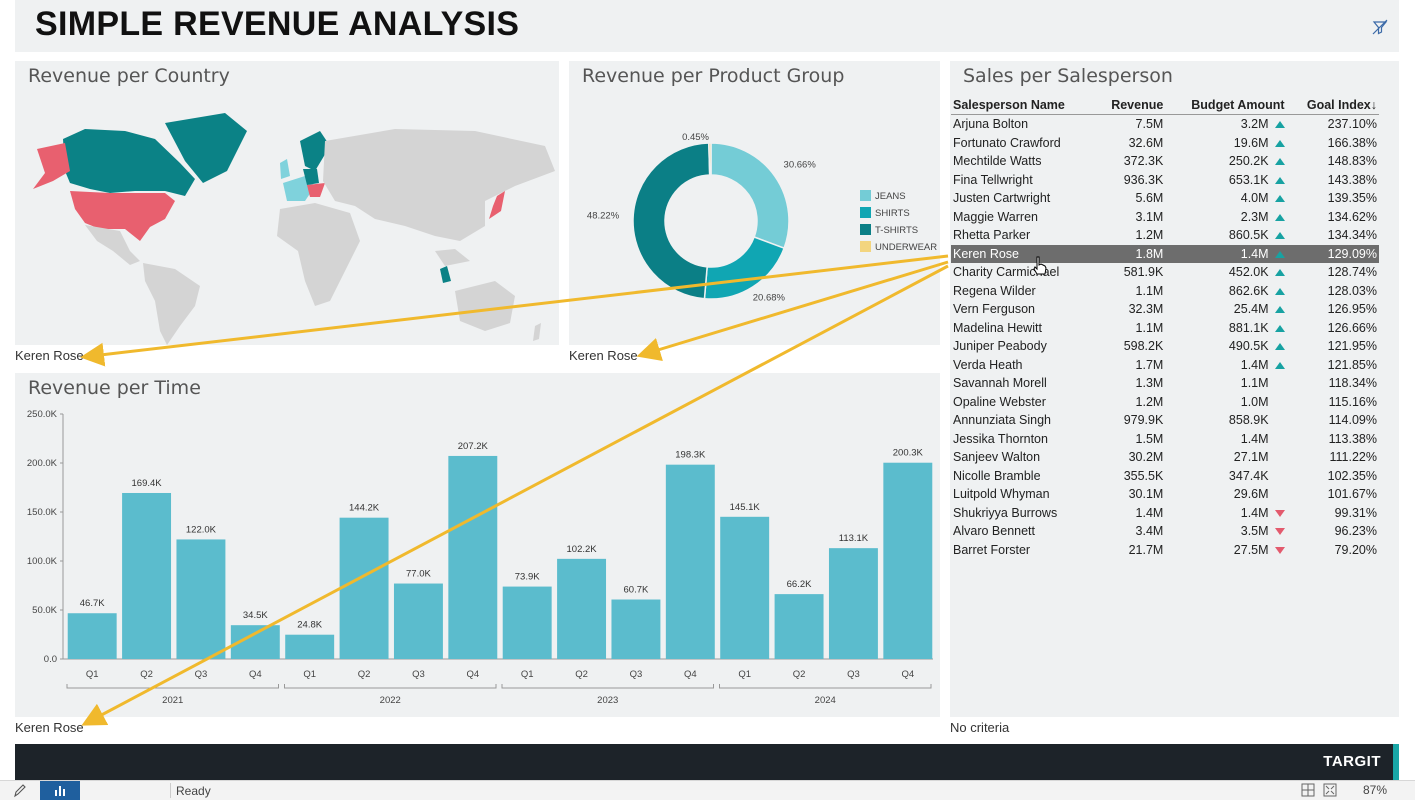 This screenshot has width=1415, height=803. I want to click on table-row: Maggie Warren 3.1M 2.3M 134.62%, so click(1165, 217).